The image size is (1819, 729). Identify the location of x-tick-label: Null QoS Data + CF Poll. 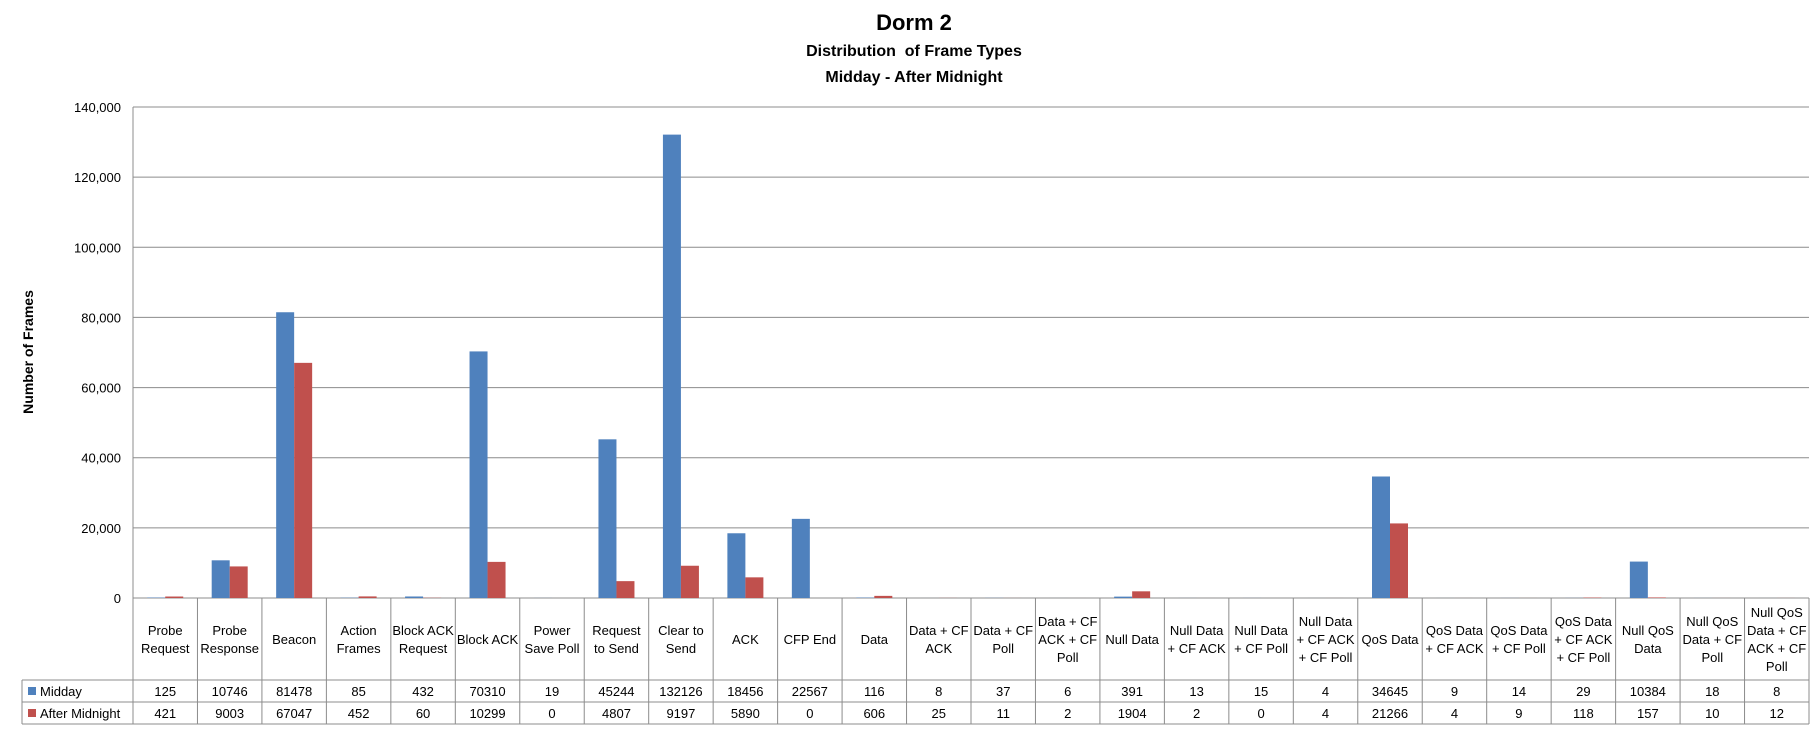
(1713, 639).